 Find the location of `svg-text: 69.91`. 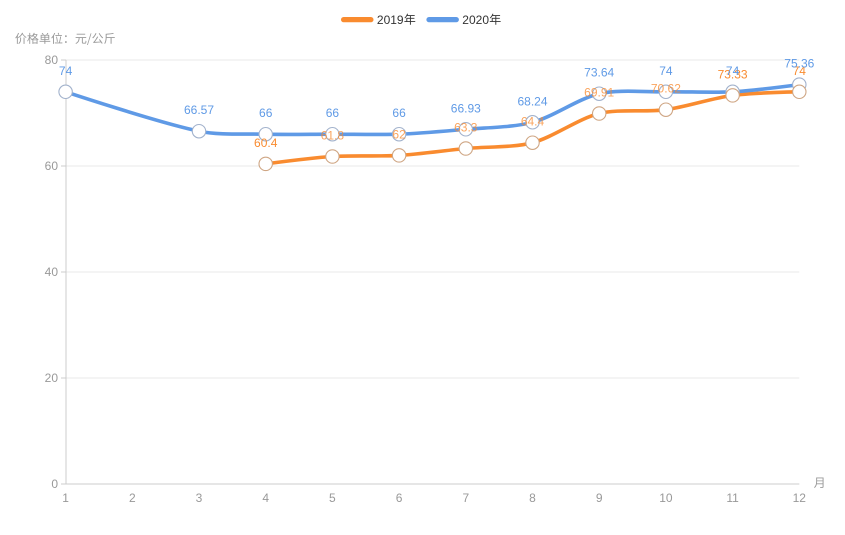

svg-text: 69.91 is located at coordinates (599, 93).